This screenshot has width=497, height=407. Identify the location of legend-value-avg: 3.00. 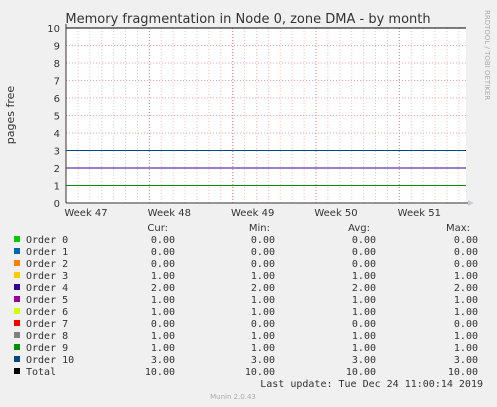
(364, 360).